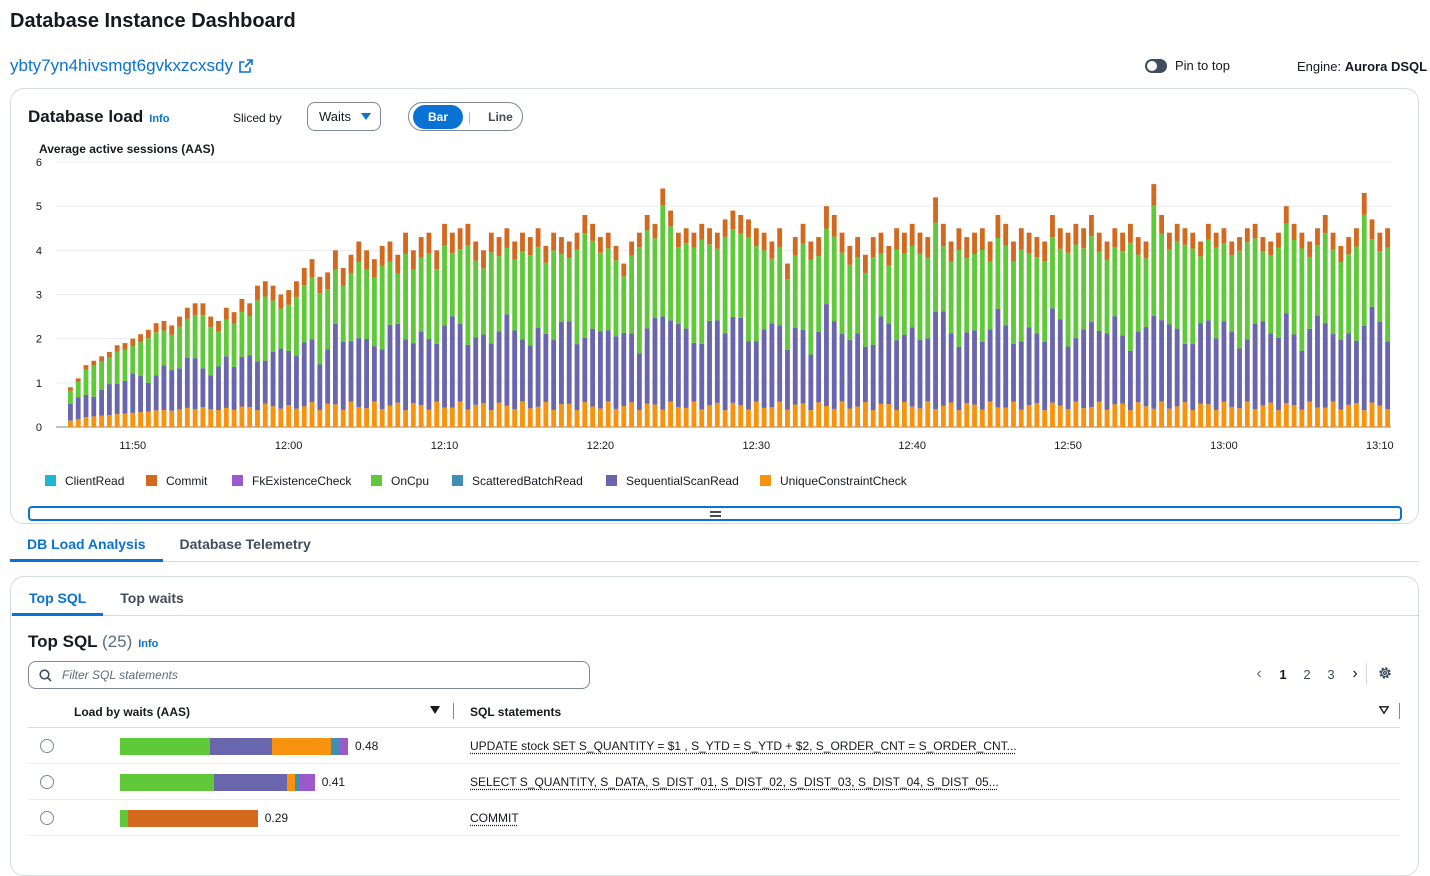  I want to click on previous-page-icon: ‹, so click(1259, 674).